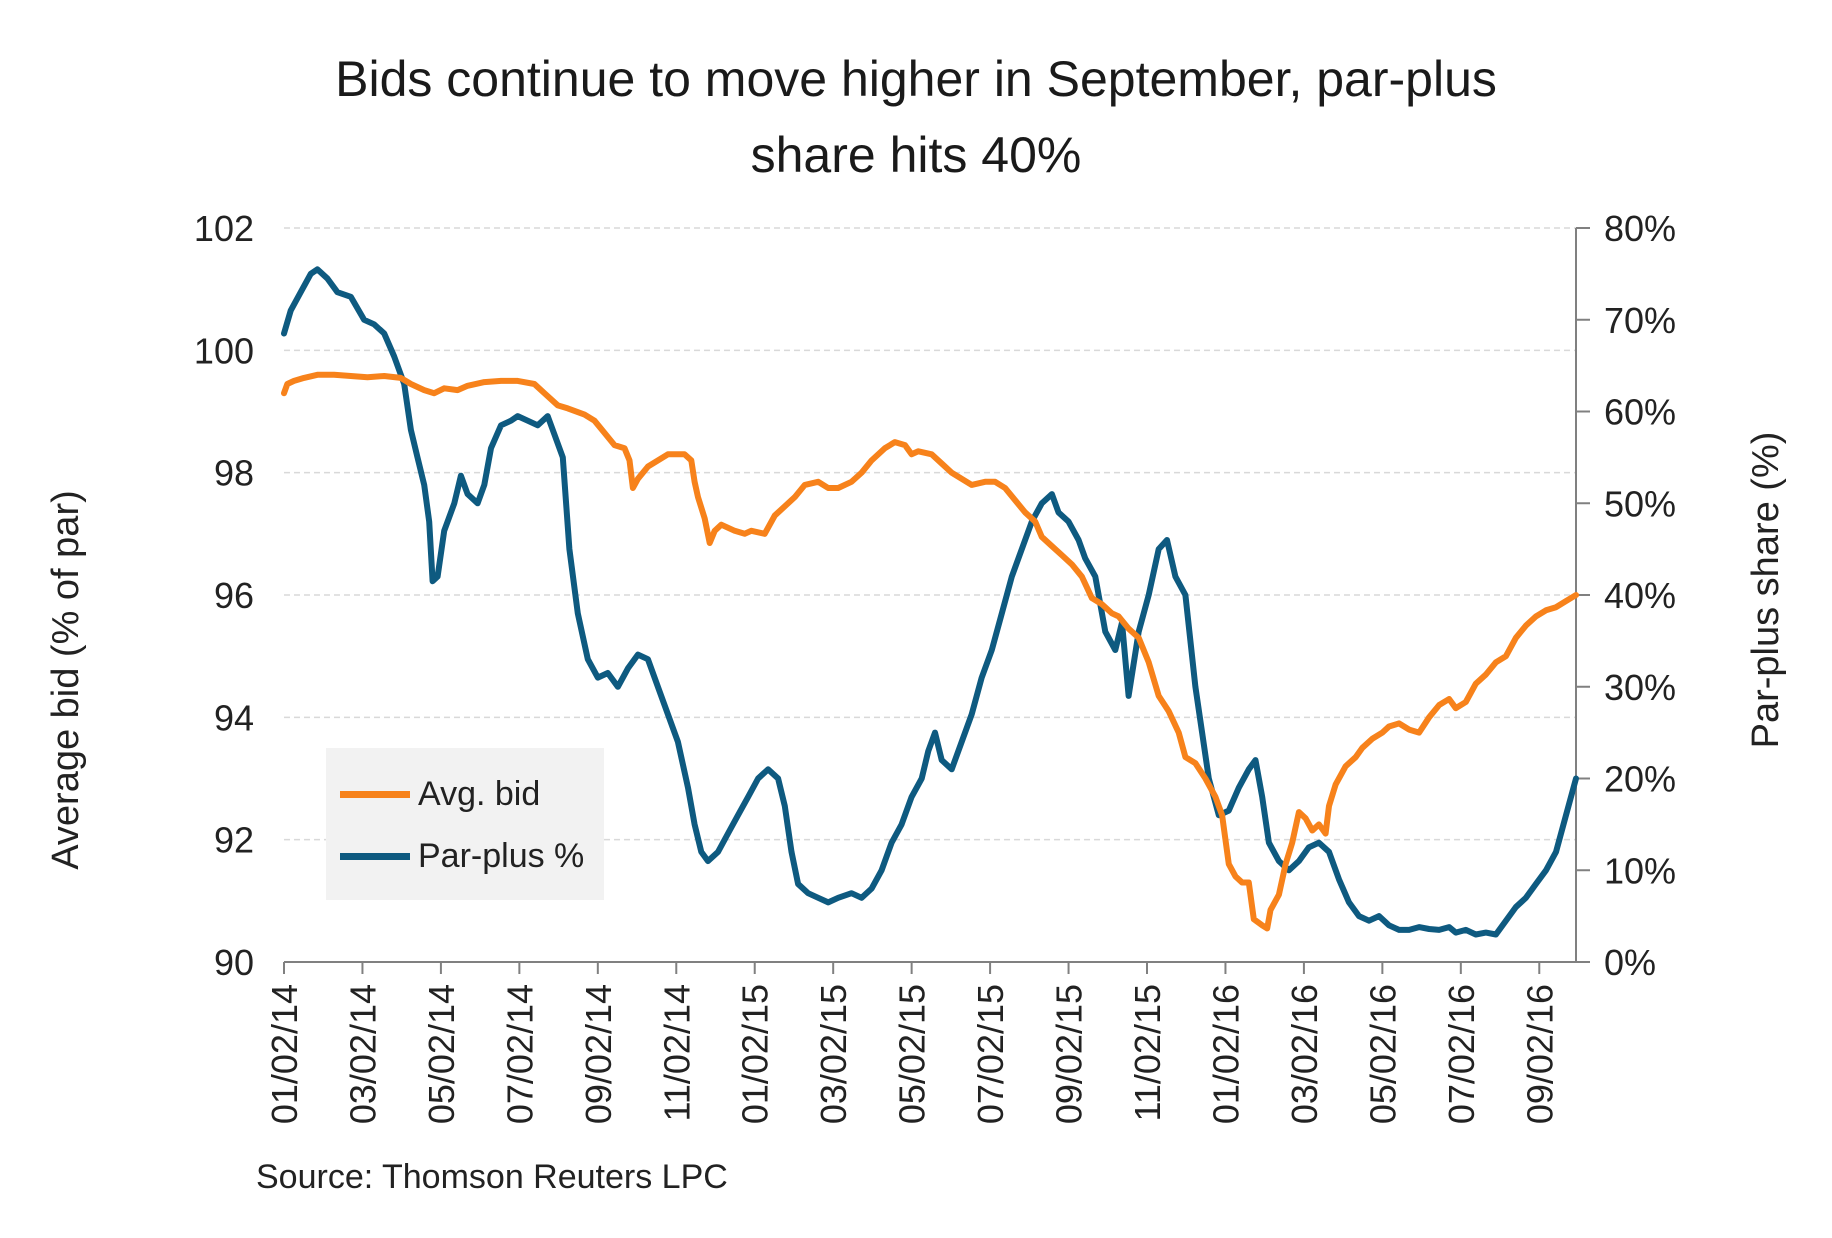  What do you see at coordinates (833, 1054) in the screenshot?
I see `x-tick-label: 03/02/15` at bounding box center [833, 1054].